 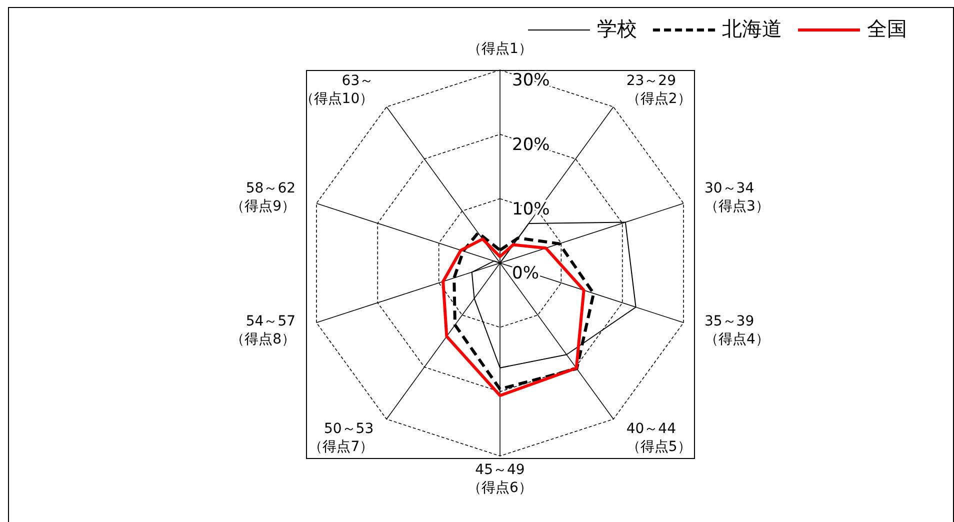 What do you see at coordinates (500, 479) in the screenshot?
I see `category-label: 45～49（得点6）` at bounding box center [500, 479].